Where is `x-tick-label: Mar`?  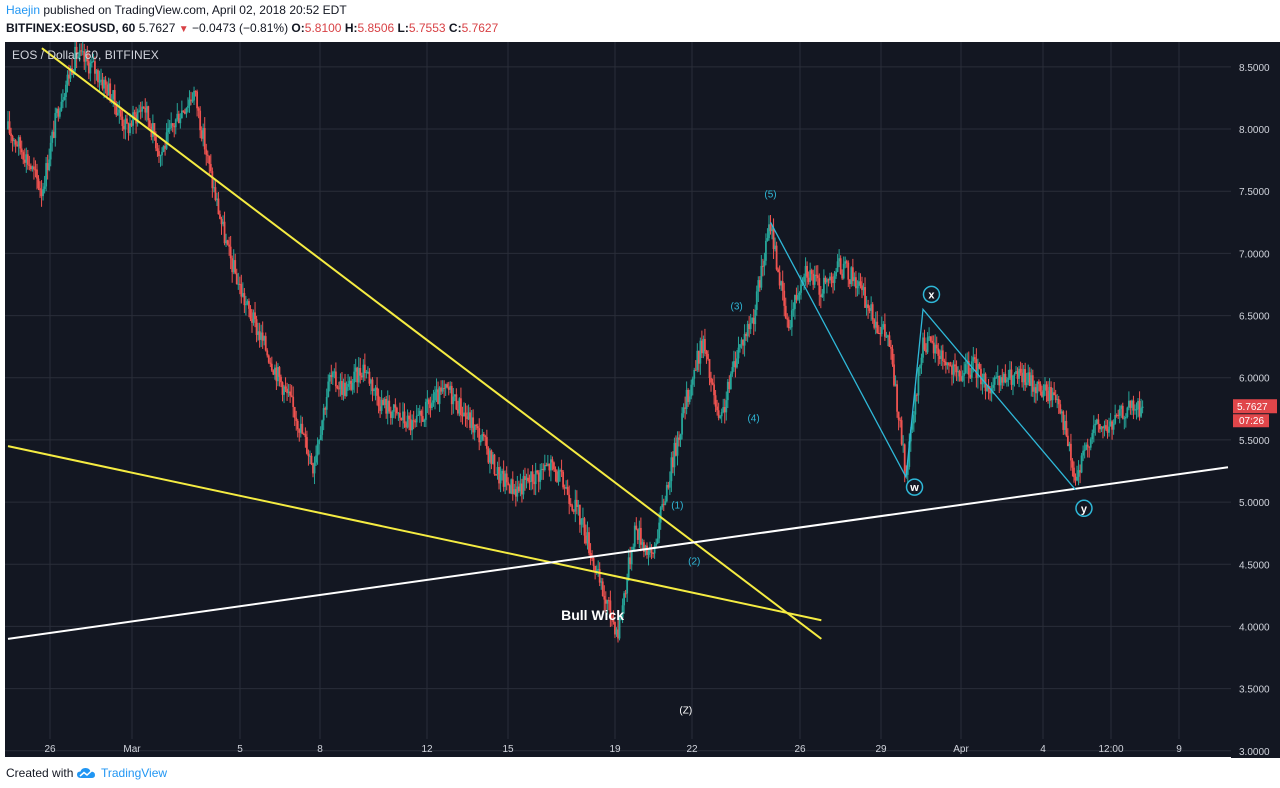
x-tick-label: Mar is located at coordinates (132, 749).